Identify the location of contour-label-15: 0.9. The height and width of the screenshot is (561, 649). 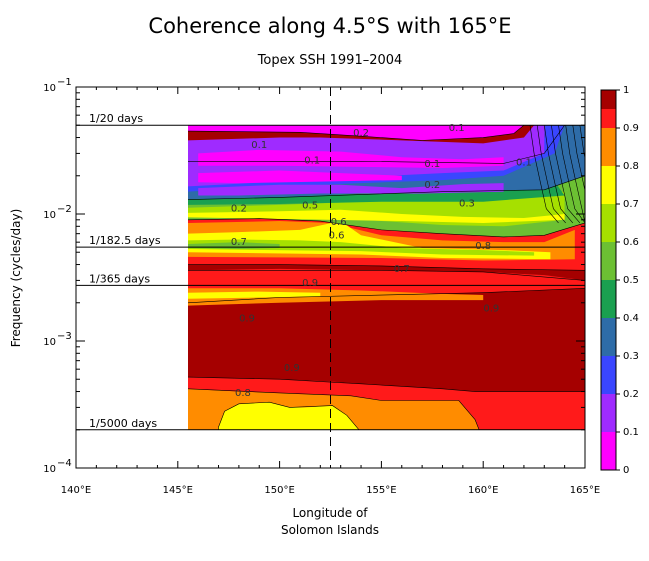
(310, 283).